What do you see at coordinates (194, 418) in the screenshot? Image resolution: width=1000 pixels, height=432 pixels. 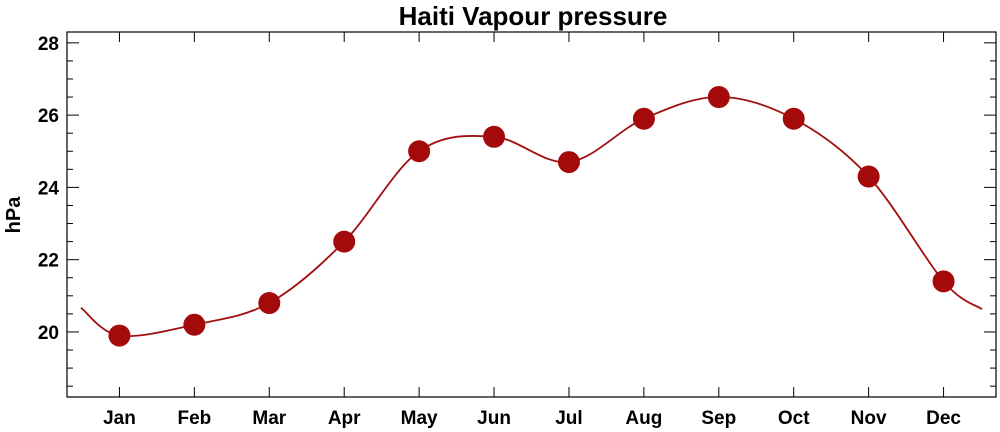 I see `x-tick-label: Feb` at bounding box center [194, 418].